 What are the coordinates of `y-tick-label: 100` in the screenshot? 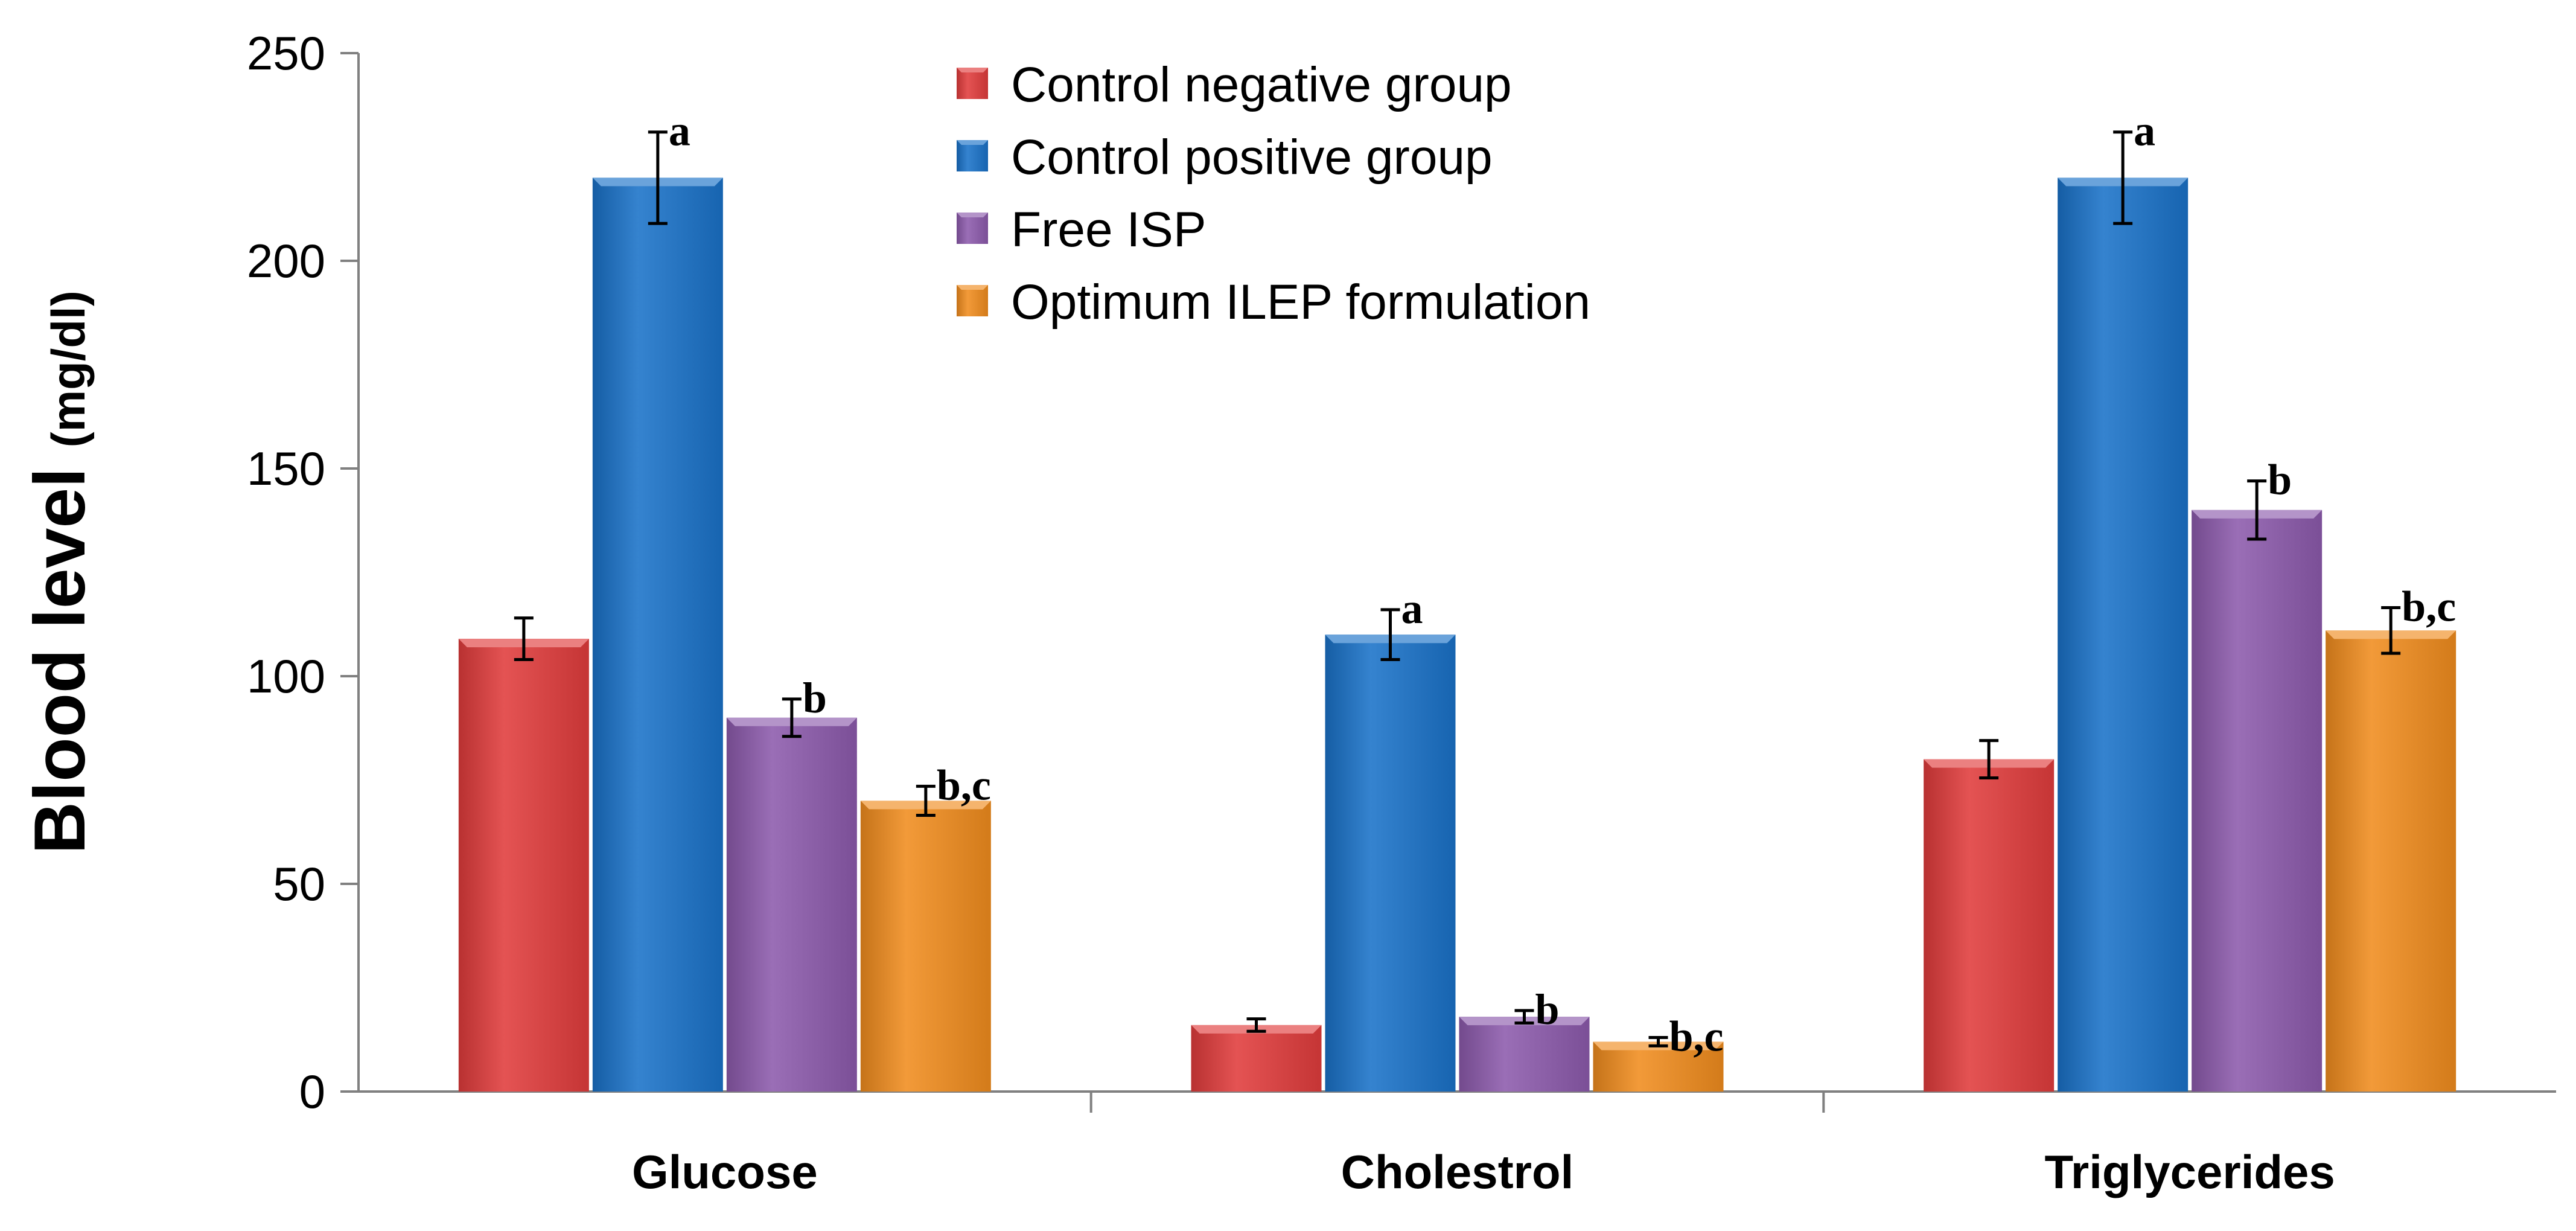 It's located at (286, 676).